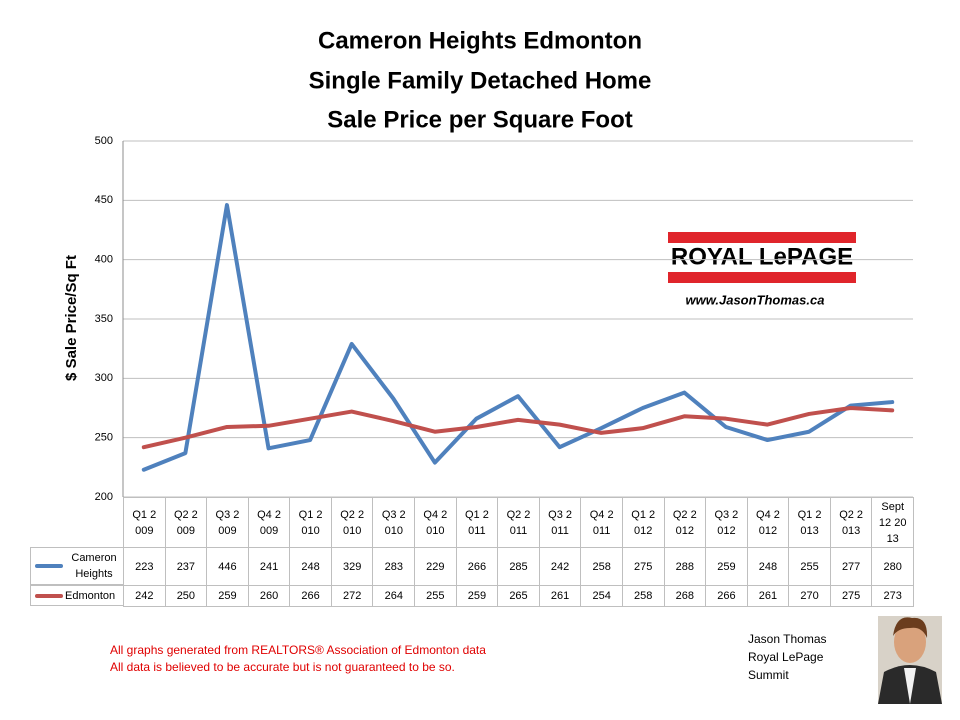 The height and width of the screenshot is (720, 960). Describe the element at coordinates (787, 639) in the screenshot. I see `agent-text: Jason Thomas` at that location.